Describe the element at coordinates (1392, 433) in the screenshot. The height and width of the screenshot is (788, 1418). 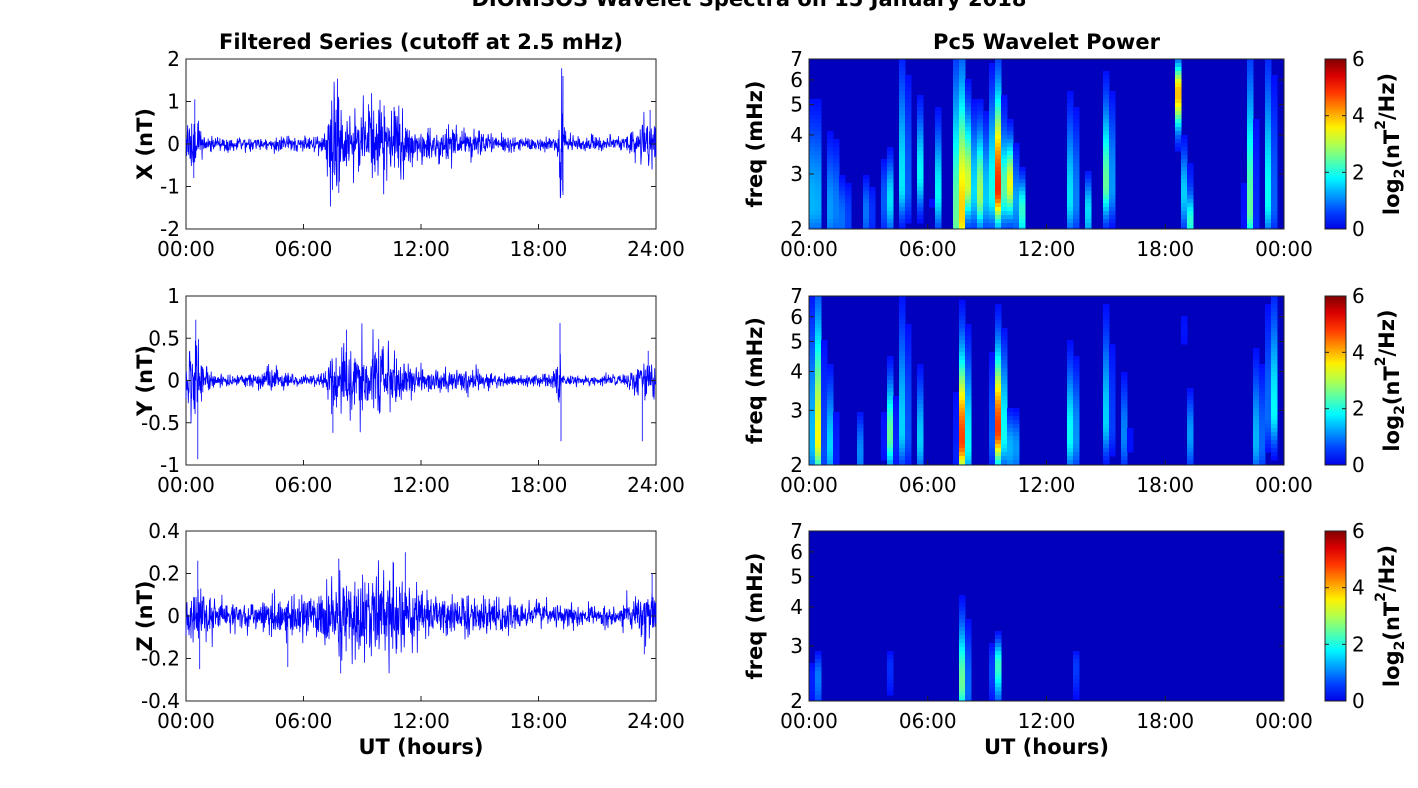
I see `colorbar-label-part: log` at that location.